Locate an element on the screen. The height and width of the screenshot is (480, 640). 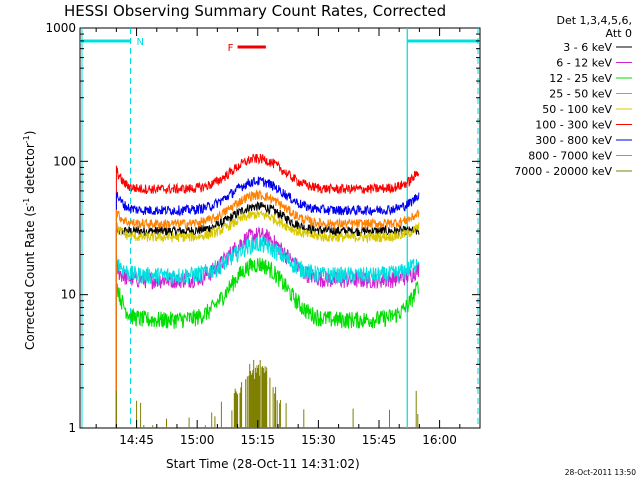
legend-label-6: 100 - 300 keV is located at coordinates (573, 125).